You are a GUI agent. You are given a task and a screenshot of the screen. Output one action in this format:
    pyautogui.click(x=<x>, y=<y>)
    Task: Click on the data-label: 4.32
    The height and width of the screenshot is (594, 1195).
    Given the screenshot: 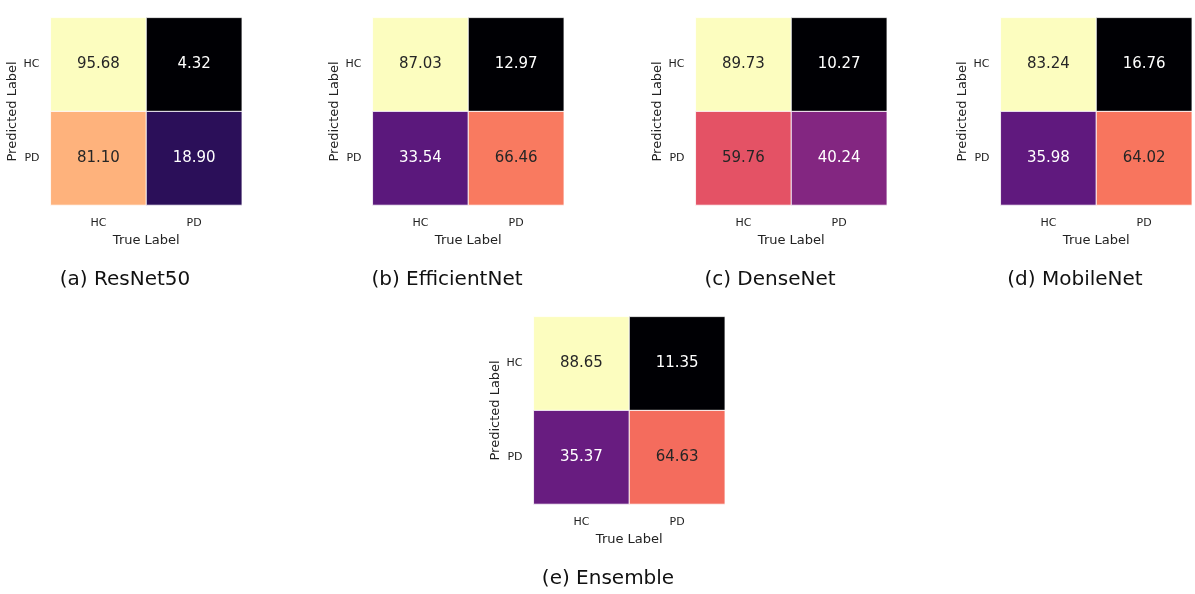 What is the action you would take?
    pyautogui.click(x=194, y=63)
    